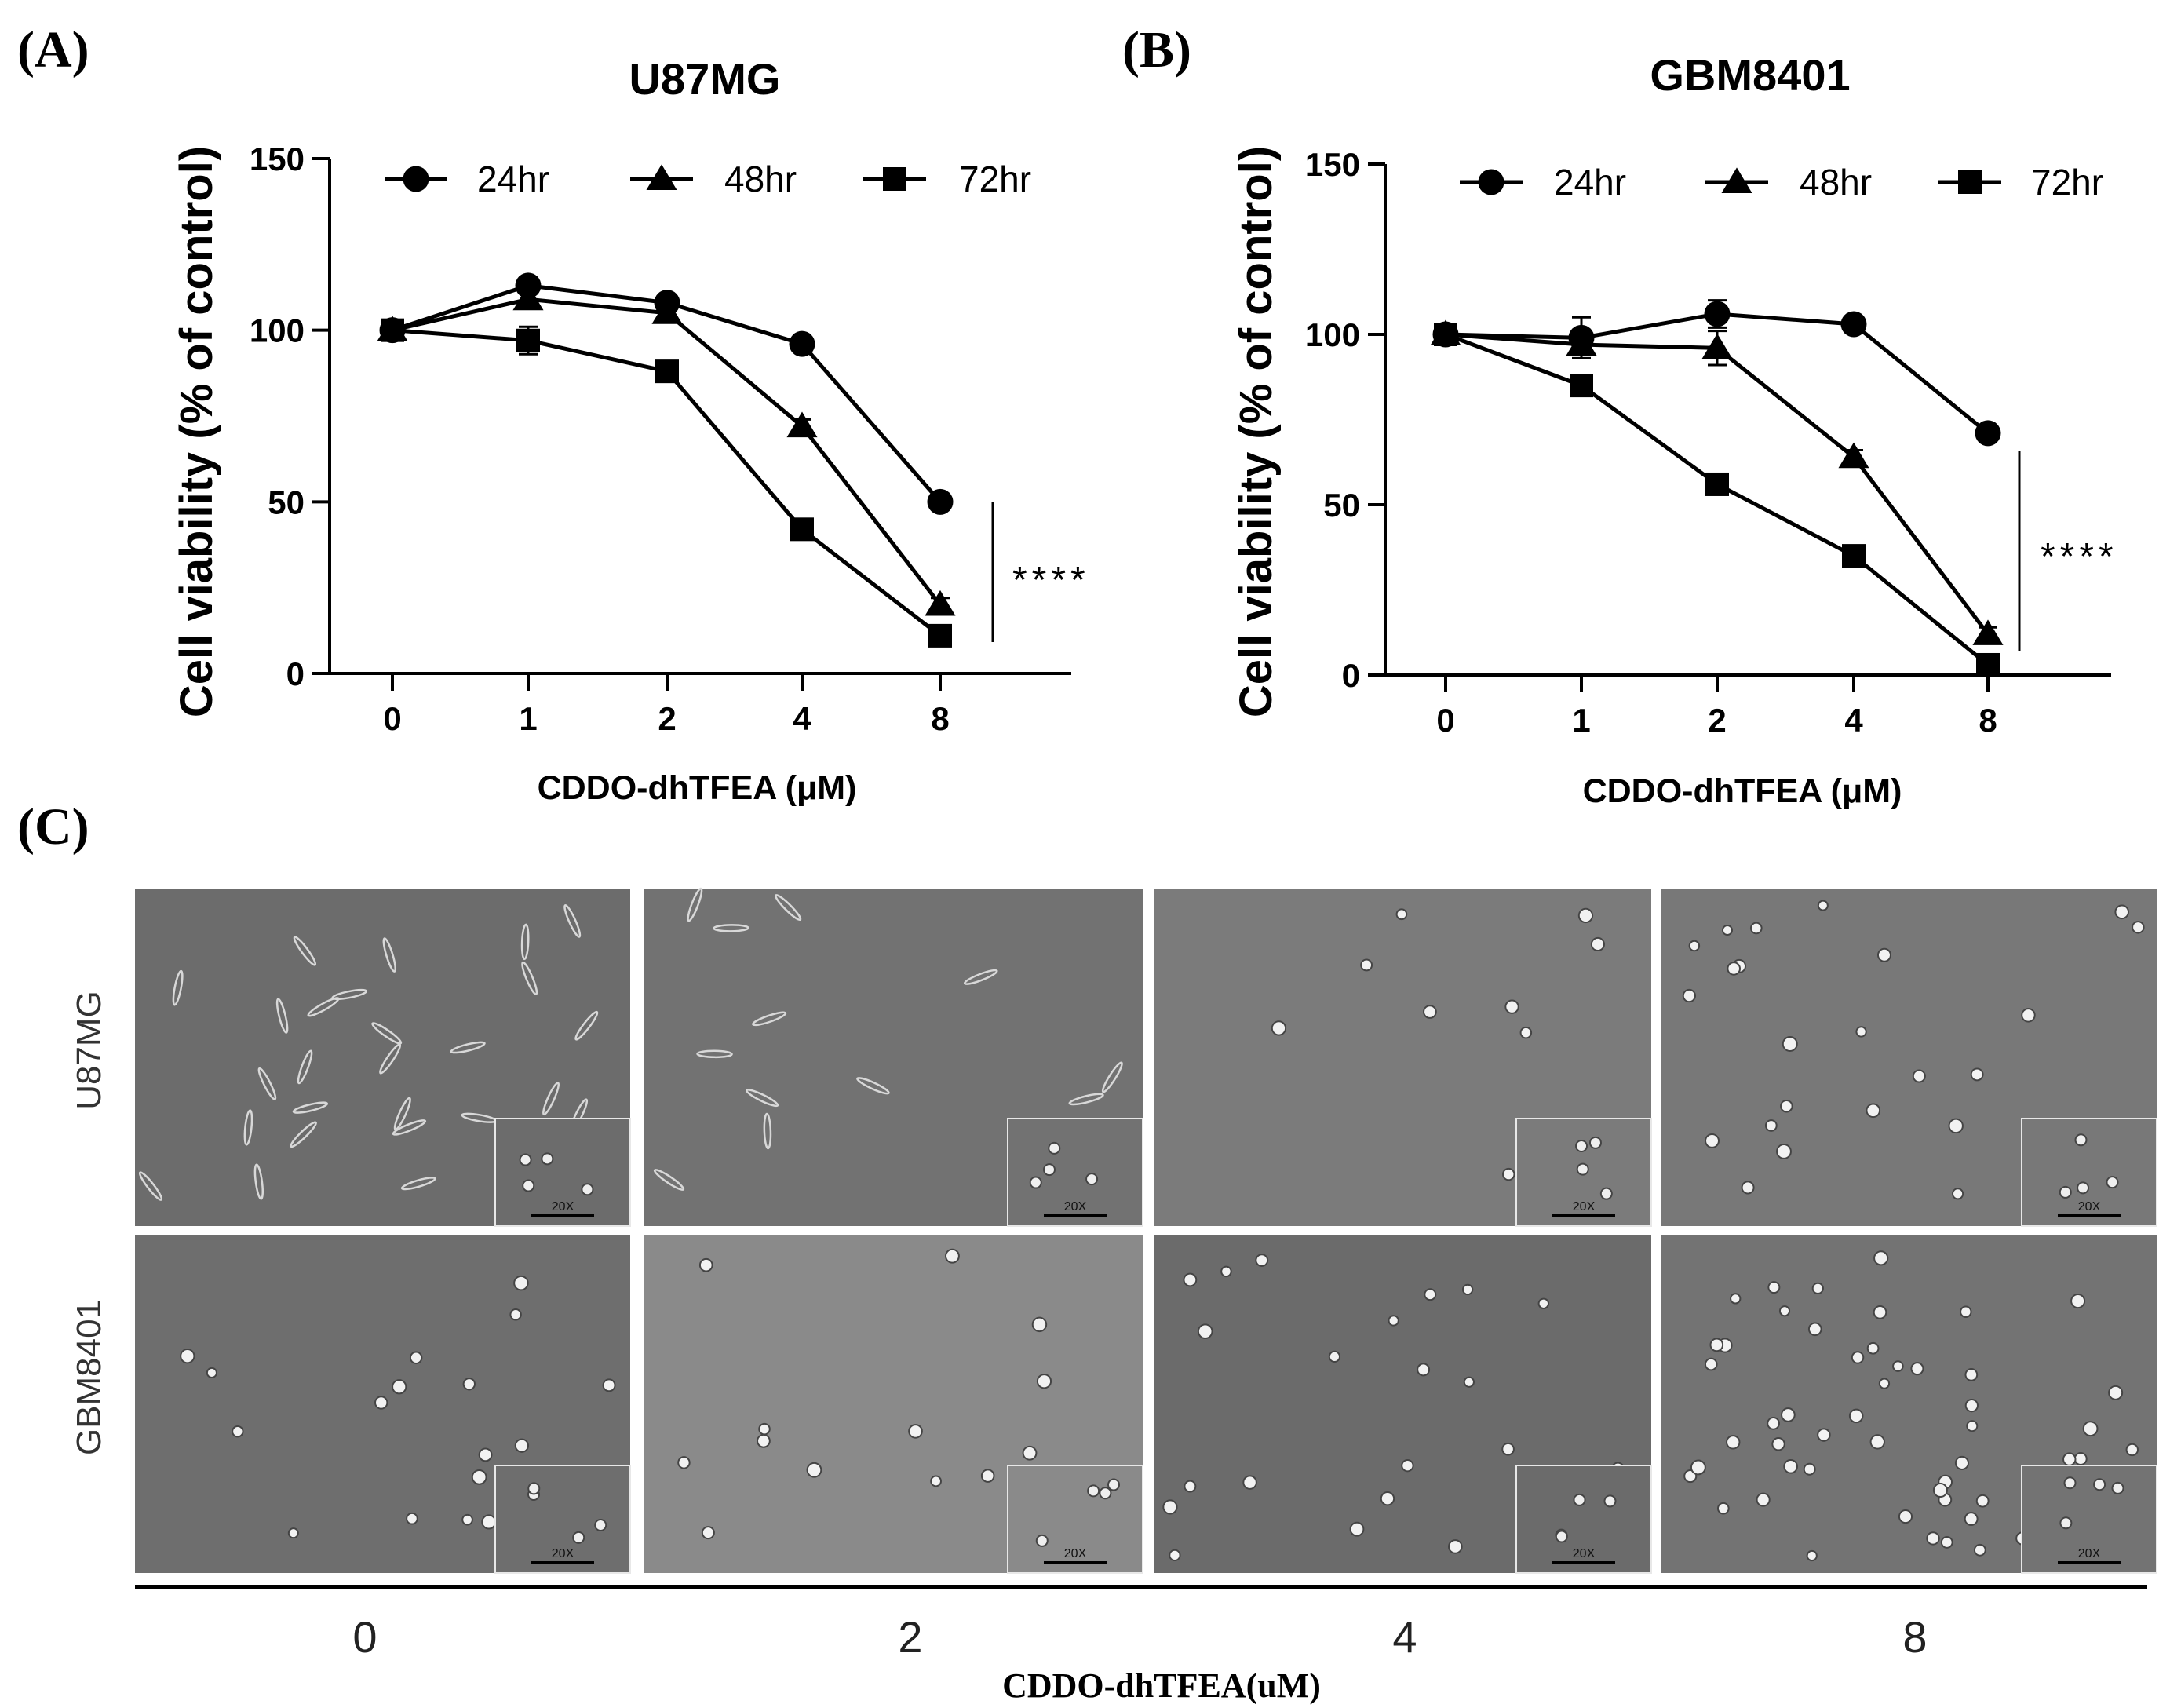 Image resolution: width=2181 pixels, height=1708 pixels. Describe the element at coordinates (1590, 182) in the screenshot. I see `legend-label-24hr: 24hr` at that location.